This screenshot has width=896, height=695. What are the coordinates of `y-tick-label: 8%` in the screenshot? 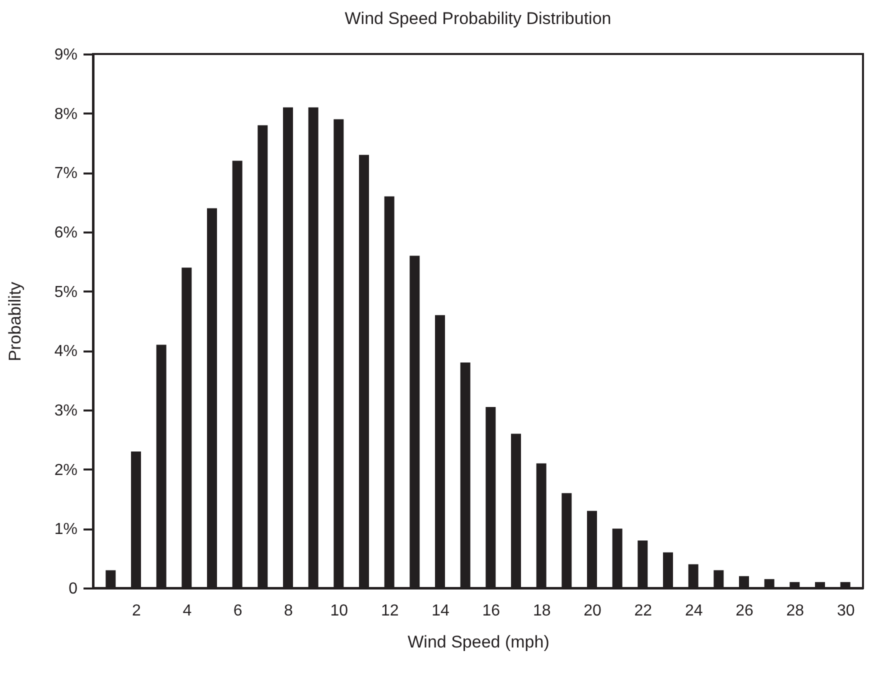 It's located at (66, 114).